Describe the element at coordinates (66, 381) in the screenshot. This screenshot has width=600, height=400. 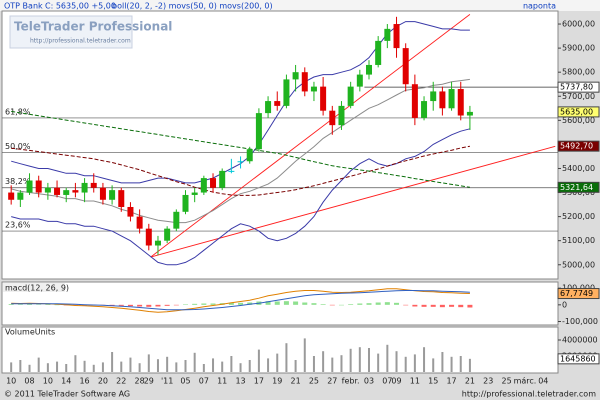
I see `x-tick-label: 14` at that location.